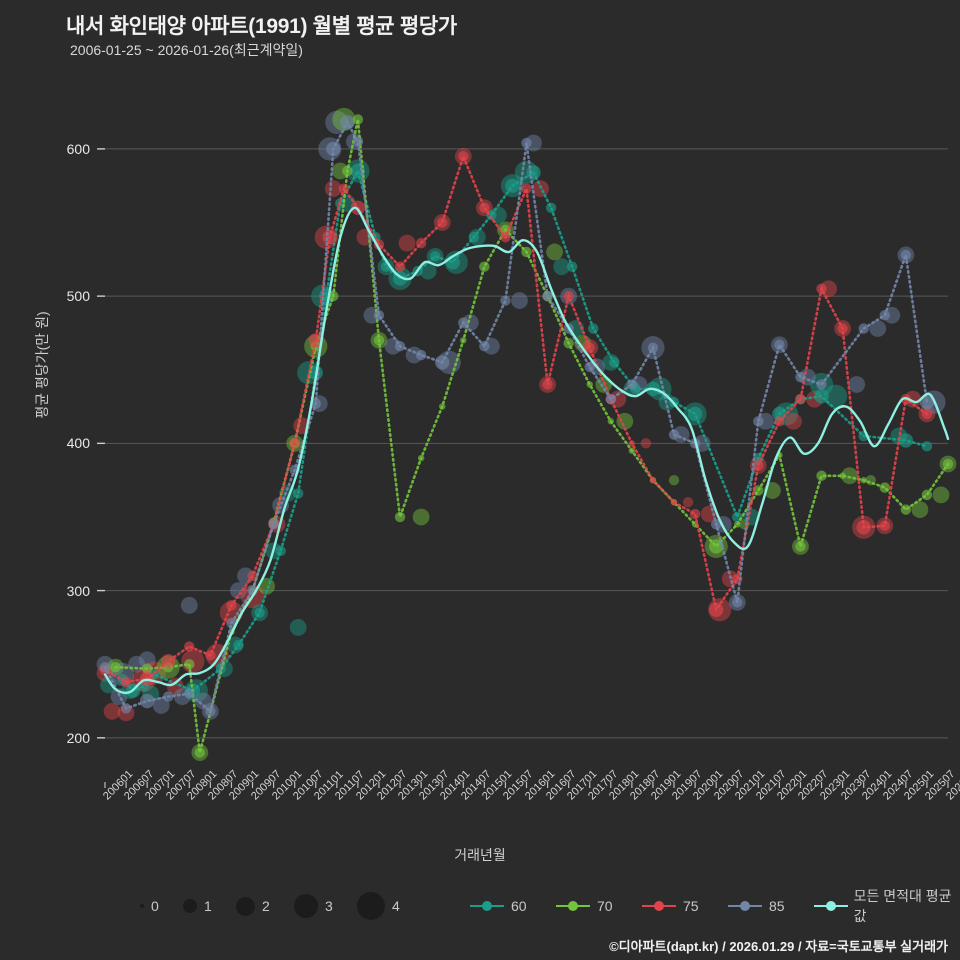 The image size is (960, 960). Describe the element at coordinates (329, 906) in the screenshot. I see `size-legend-label: 3` at that location.